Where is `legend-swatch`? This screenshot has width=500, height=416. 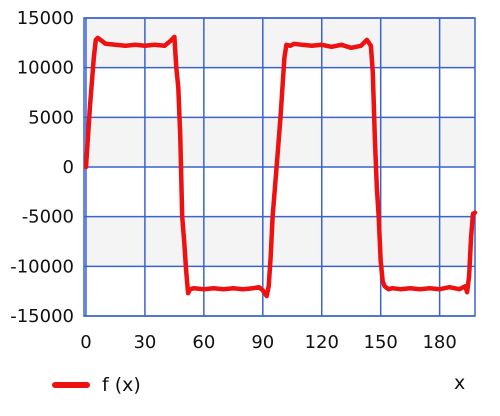 legend-swatch is located at coordinates (71, 385).